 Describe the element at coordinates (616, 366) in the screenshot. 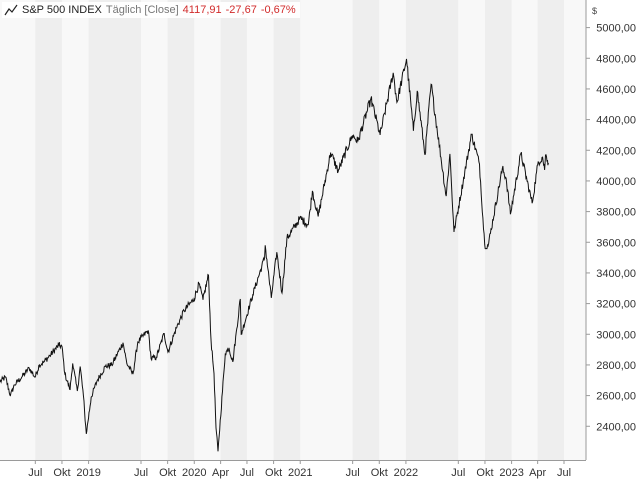

I see `y-tick-label: 2800,00` at that location.